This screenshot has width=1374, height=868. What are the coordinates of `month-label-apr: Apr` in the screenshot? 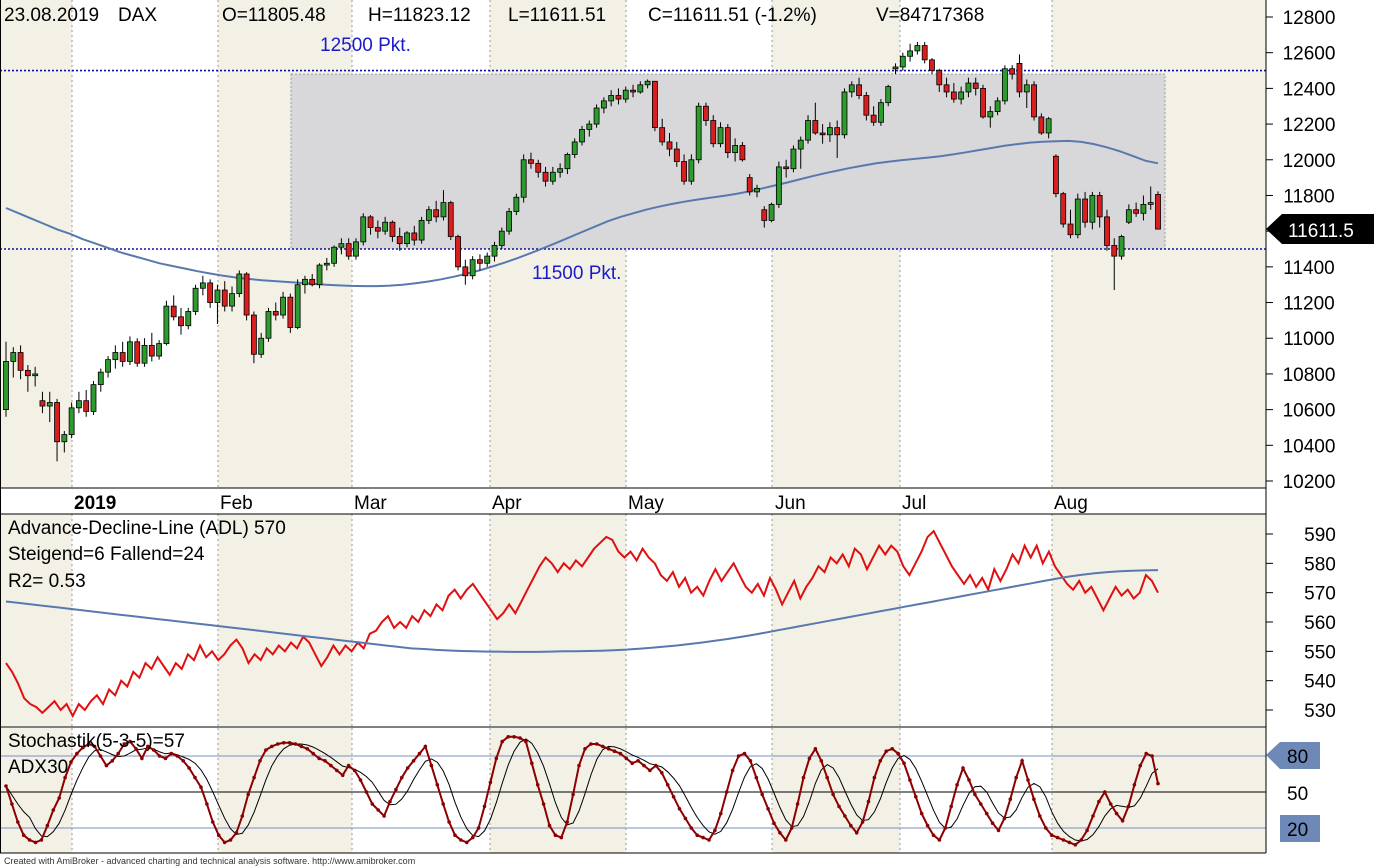 It's located at (507, 503).